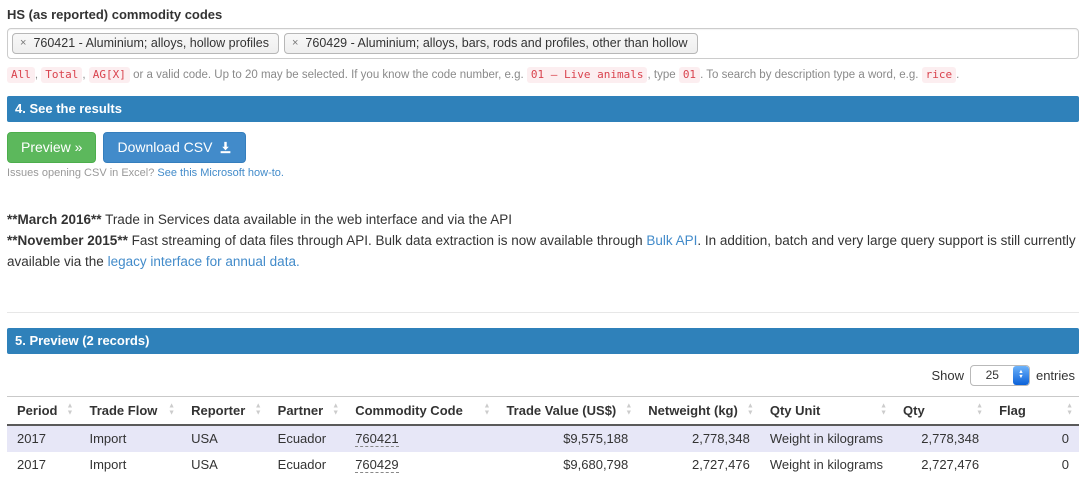 The height and width of the screenshot is (478, 1086). What do you see at coordinates (999, 375) in the screenshot?
I see `page-size-select: 25 ▲ ▼` at bounding box center [999, 375].